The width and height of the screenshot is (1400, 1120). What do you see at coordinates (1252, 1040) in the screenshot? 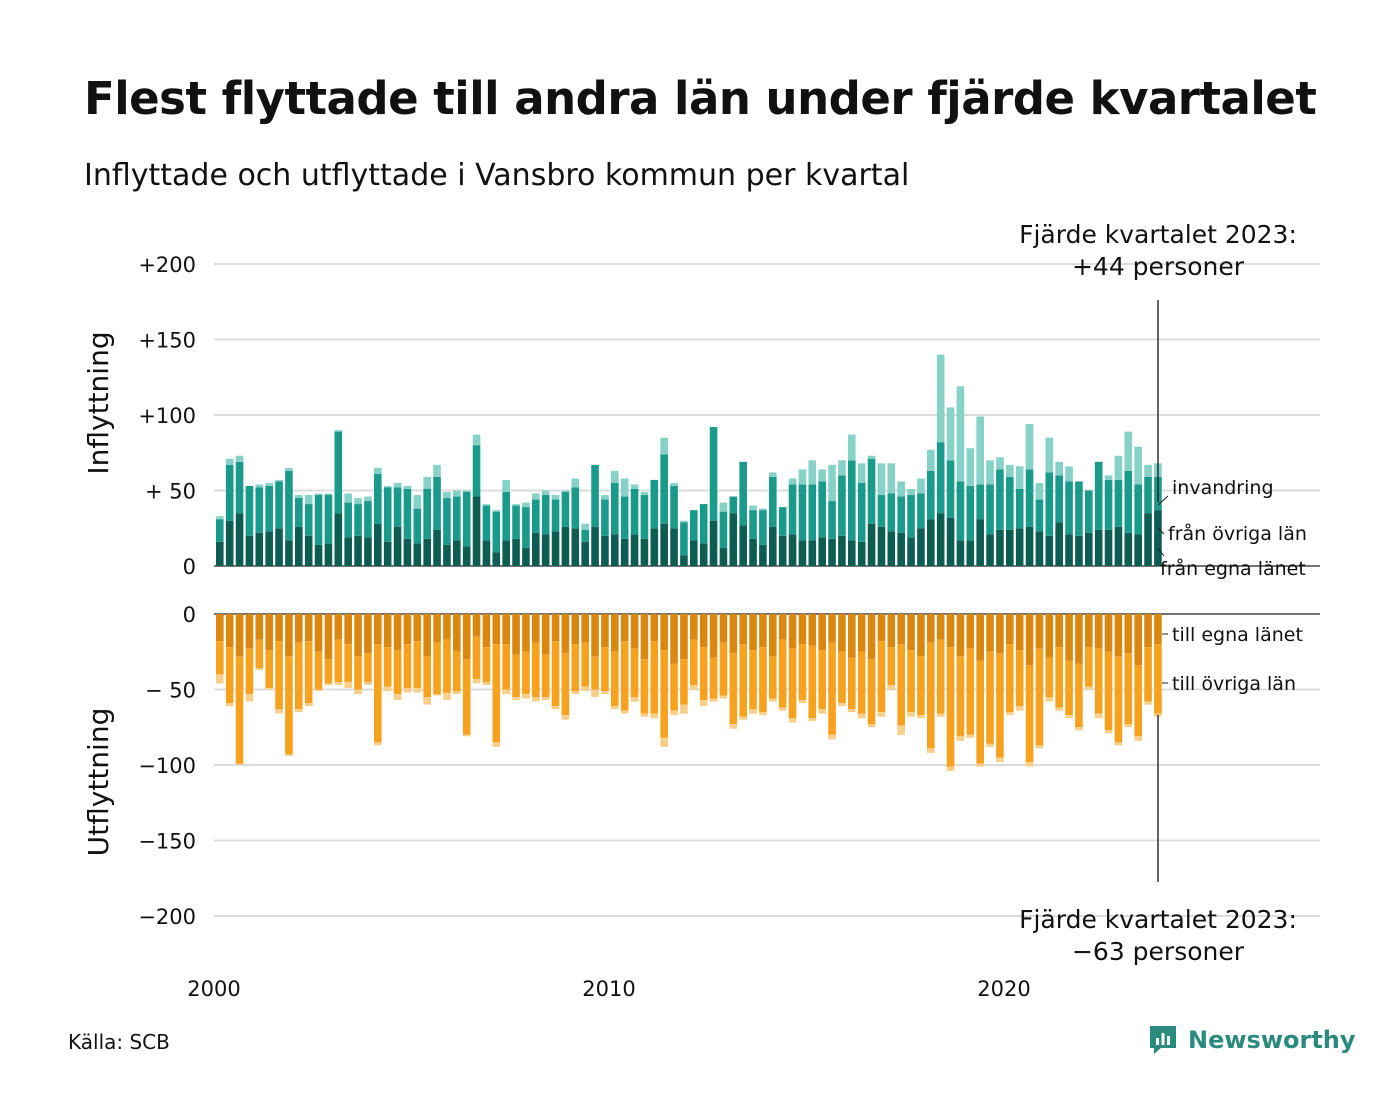
I see `brand-logo: Newsworthy` at bounding box center [1252, 1040].